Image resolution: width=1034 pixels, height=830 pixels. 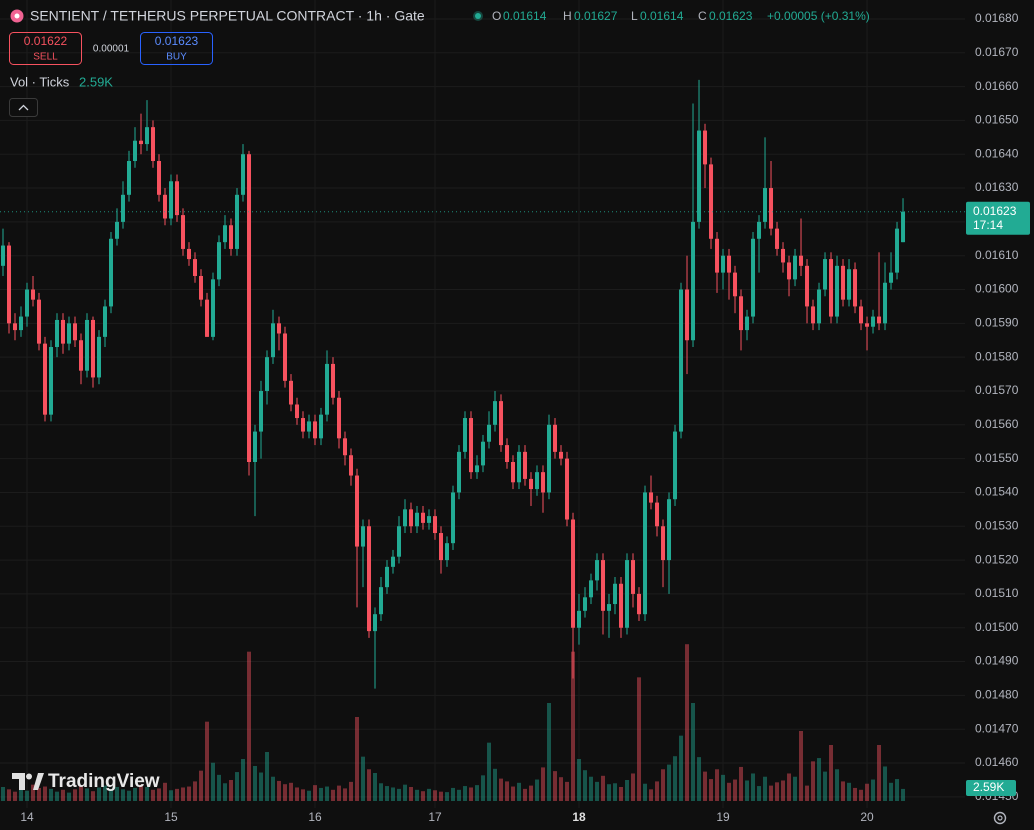 What do you see at coordinates (997, 559) in the screenshot?
I see `y-tick-label: 0.01520` at bounding box center [997, 559].